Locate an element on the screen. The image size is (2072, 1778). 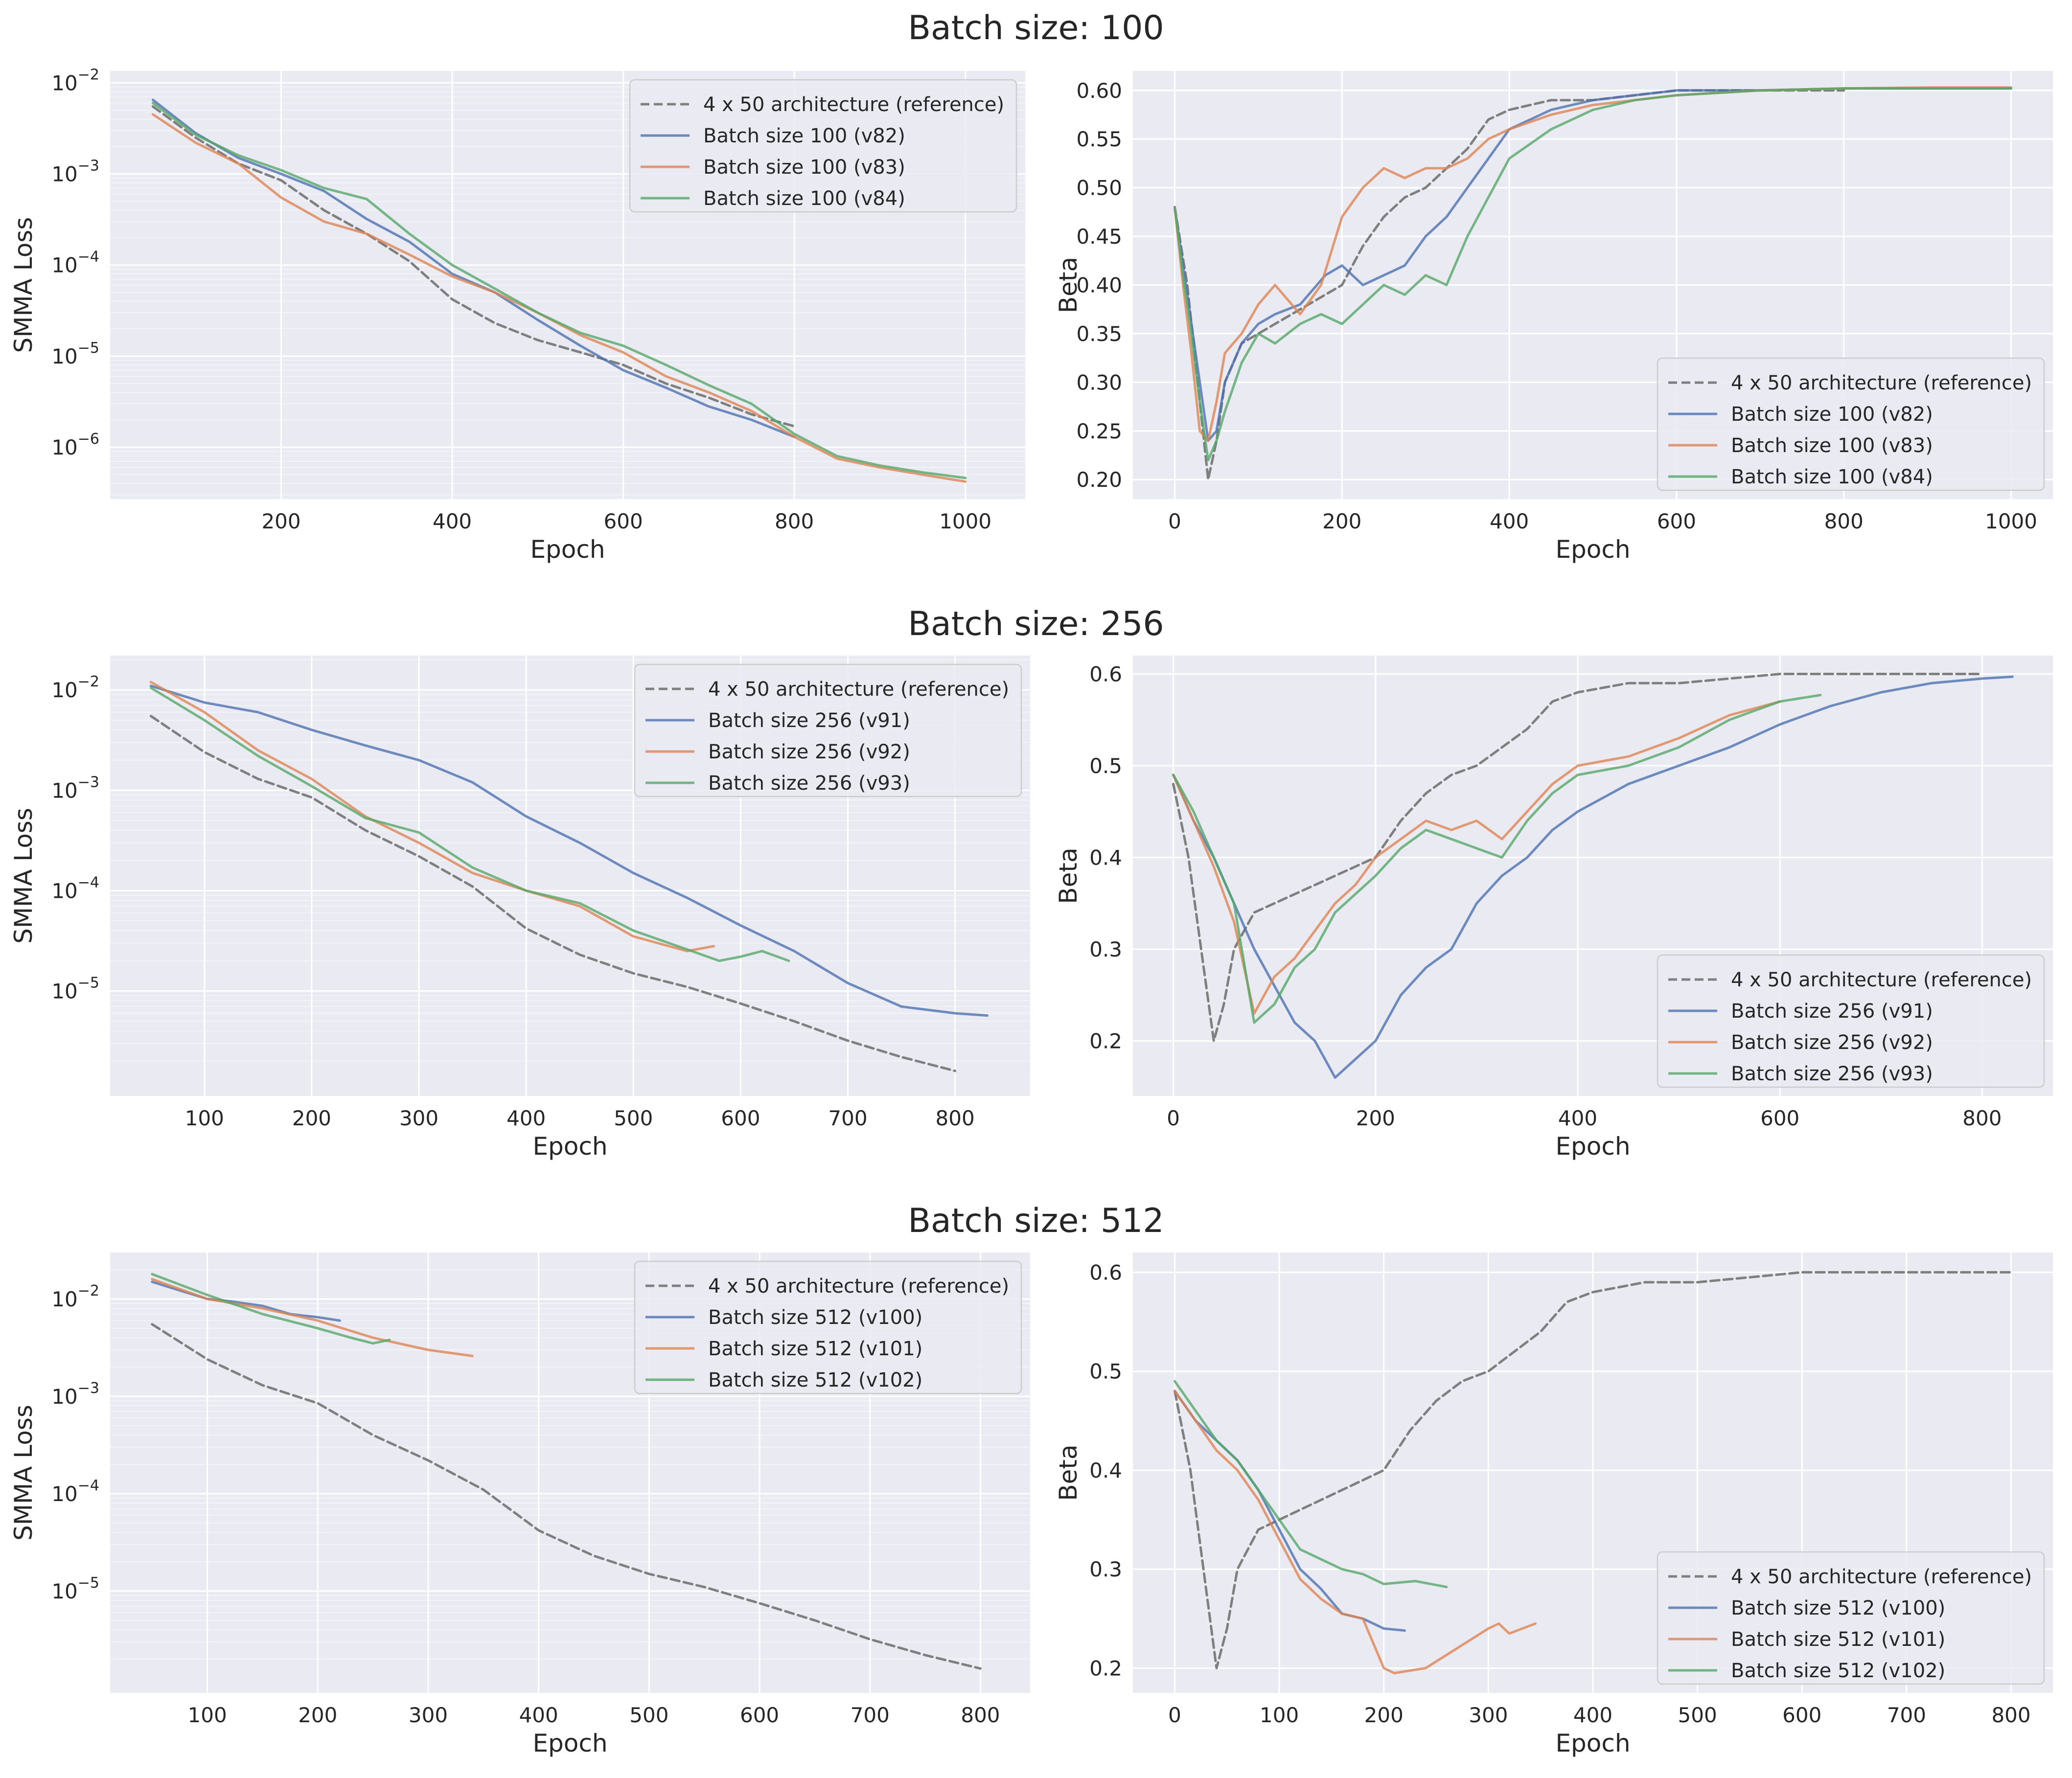
y-tick-label: 0.60 is located at coordinates (1099, 91).